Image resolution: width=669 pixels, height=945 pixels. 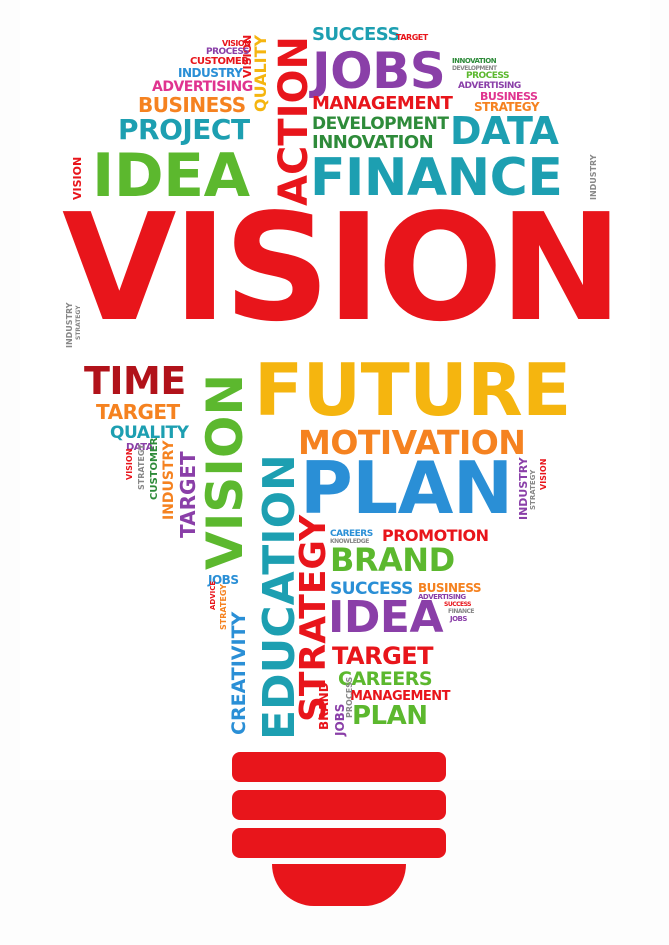 What do you see at coordinates (382, 103) in the screenshot?
I see `word-management: MANAGEMENT` at bounding box center [382, 103].